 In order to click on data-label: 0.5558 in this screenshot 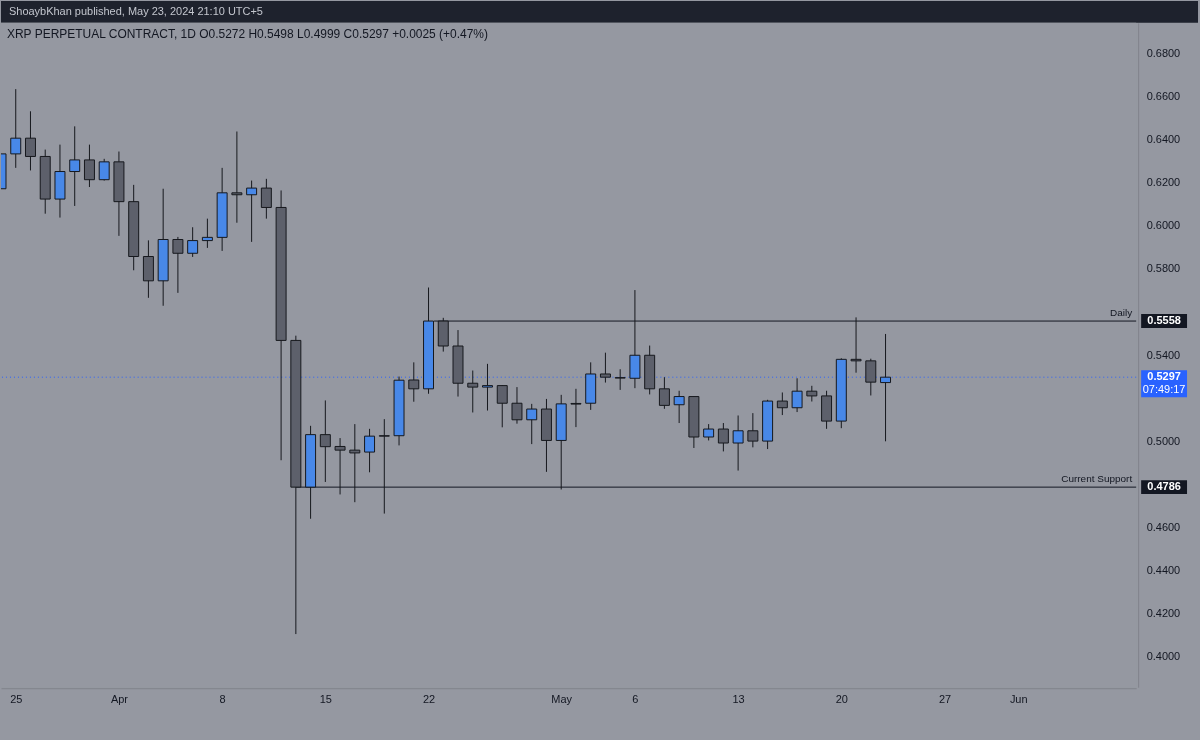, I will do `click(1164, 320)`.